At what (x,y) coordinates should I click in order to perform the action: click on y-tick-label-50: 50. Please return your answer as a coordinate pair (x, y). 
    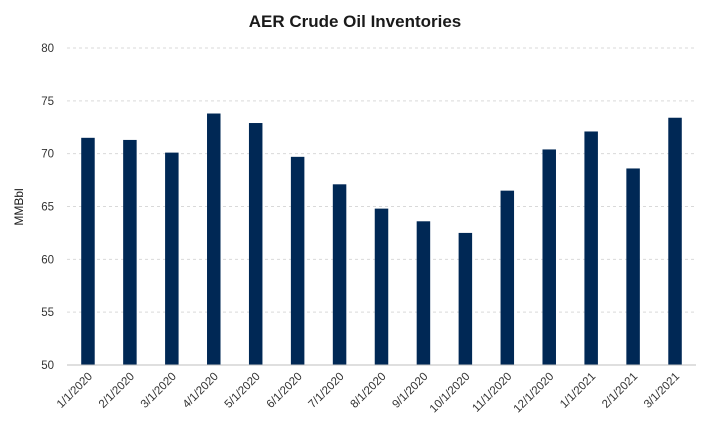
    Looking at the image, I should click on (47, 366).